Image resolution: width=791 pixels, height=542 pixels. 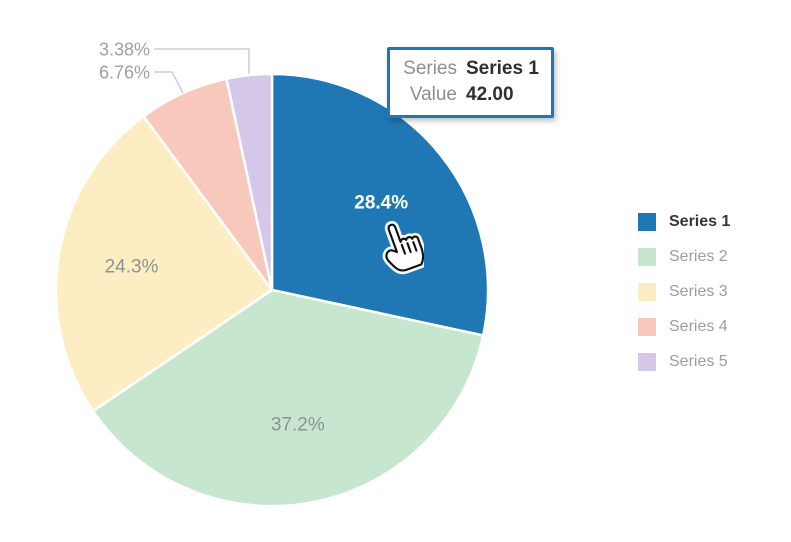 I want to click on legend-item-series-4: Series 4, so click(x=684, y=326).